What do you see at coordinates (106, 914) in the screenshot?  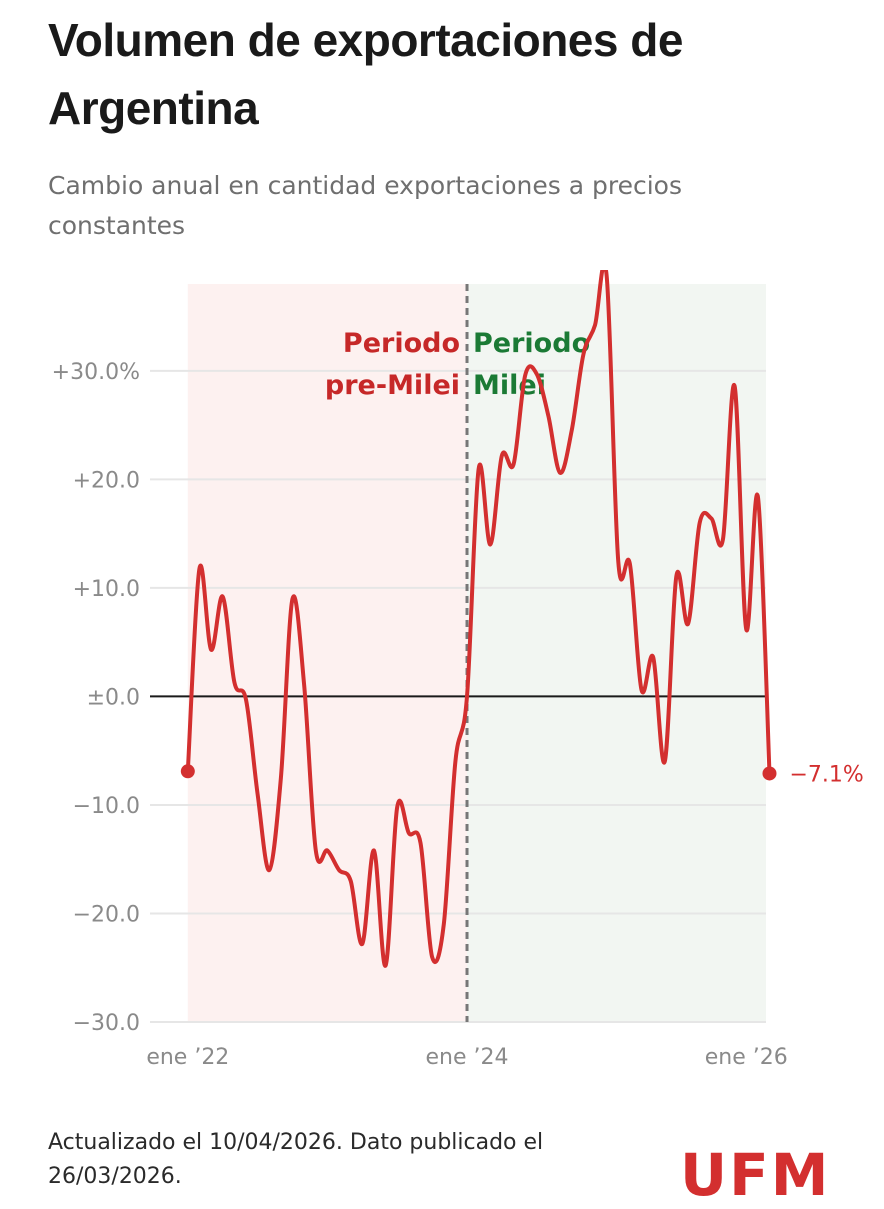 I see `y-tick-label: −20.0` at bounding box center [106, 914].